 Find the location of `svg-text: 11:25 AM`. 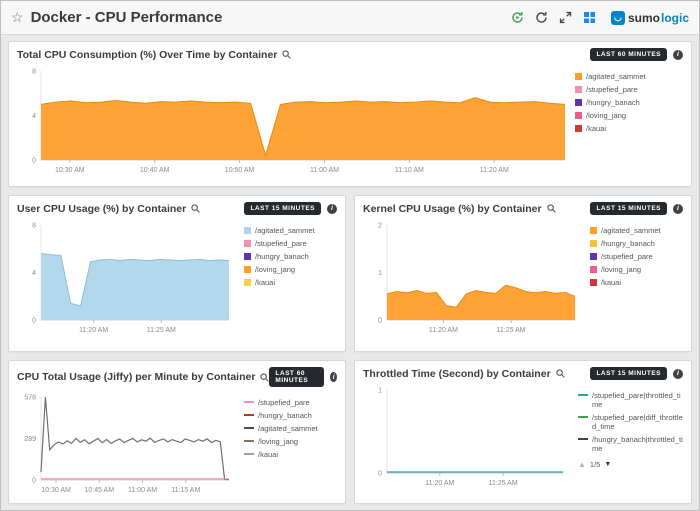

svg-text: 11:25 AM is located at coordinates (511, 330).